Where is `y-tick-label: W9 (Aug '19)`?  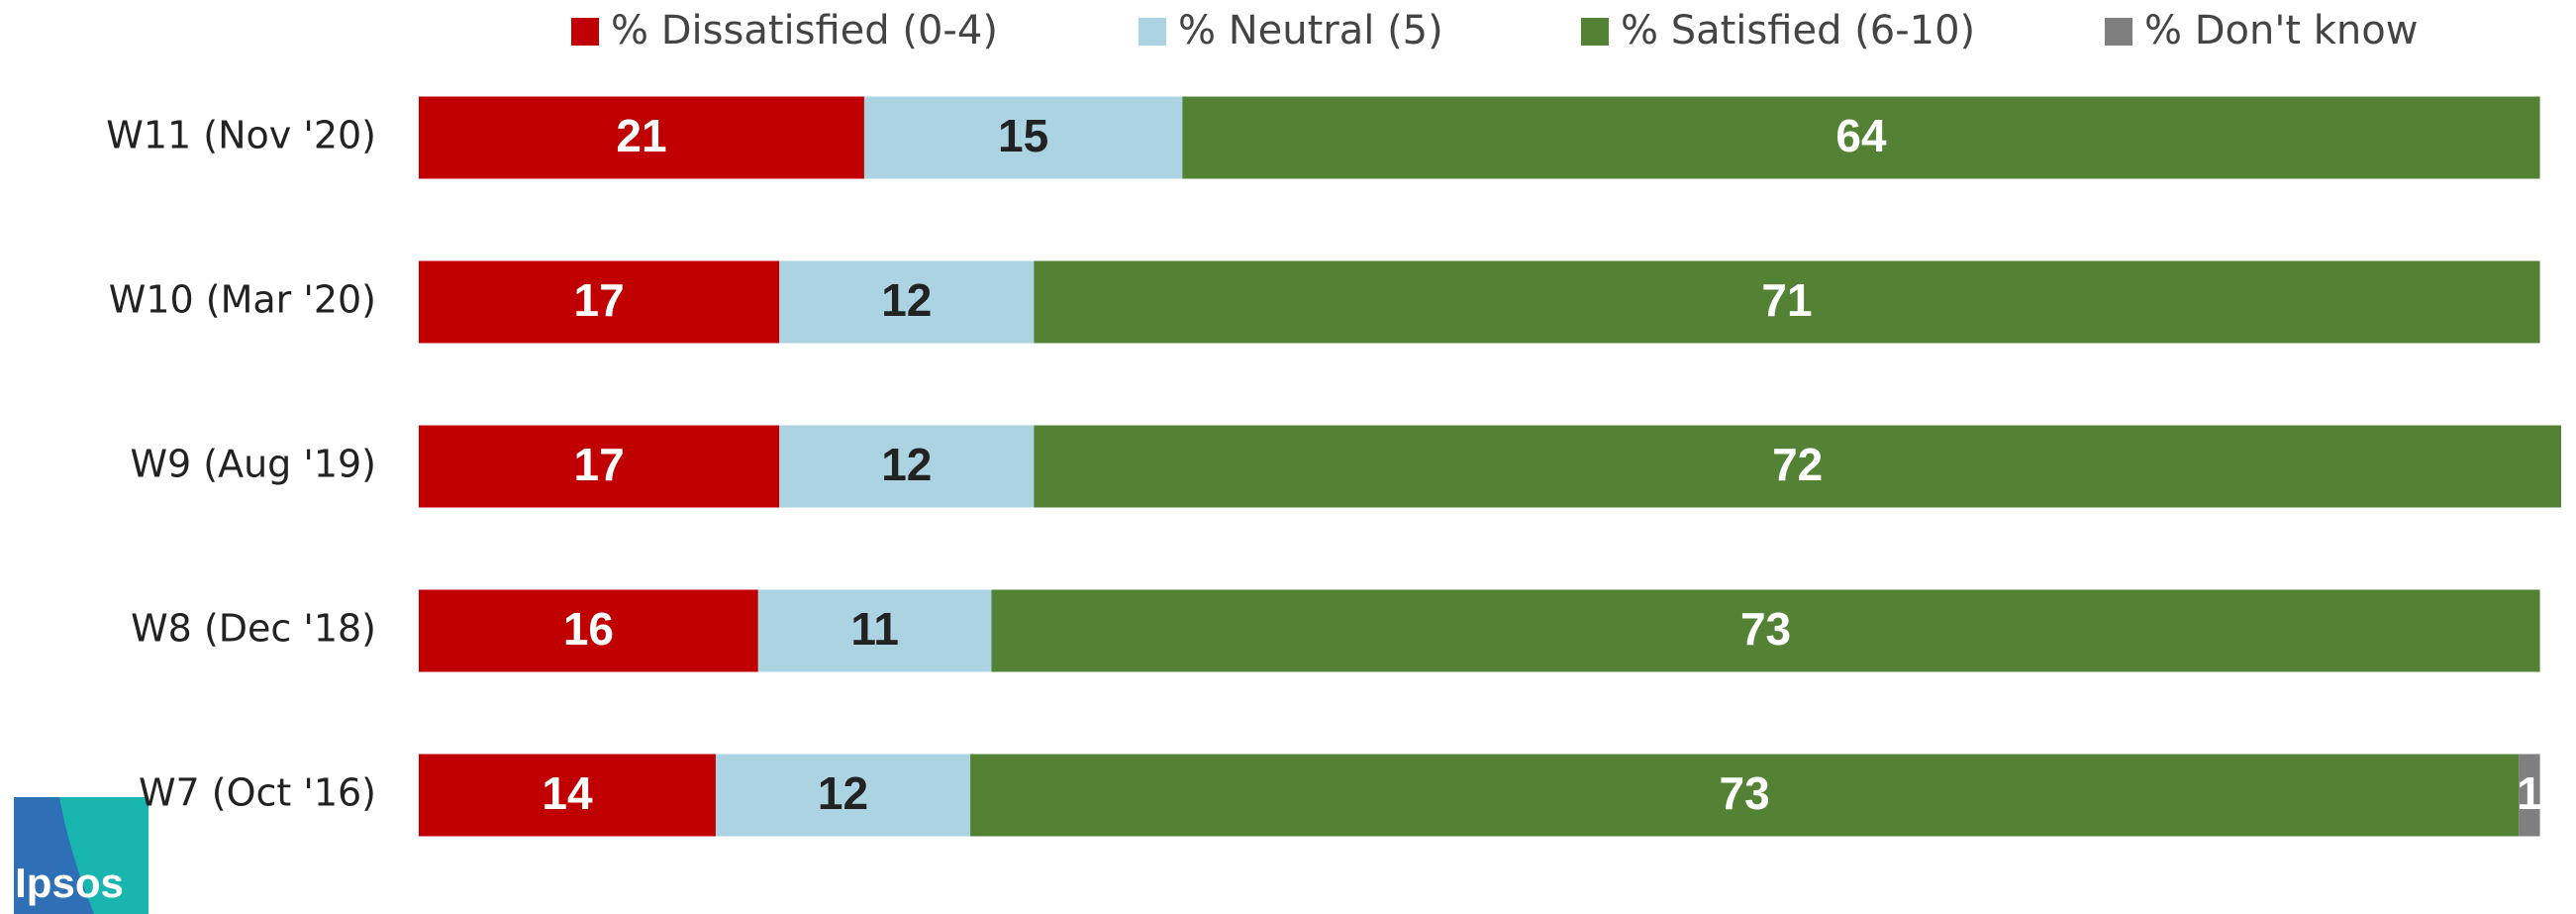
y-tick-label: W9 (Aug '19) is located at coordinates (253, 465).